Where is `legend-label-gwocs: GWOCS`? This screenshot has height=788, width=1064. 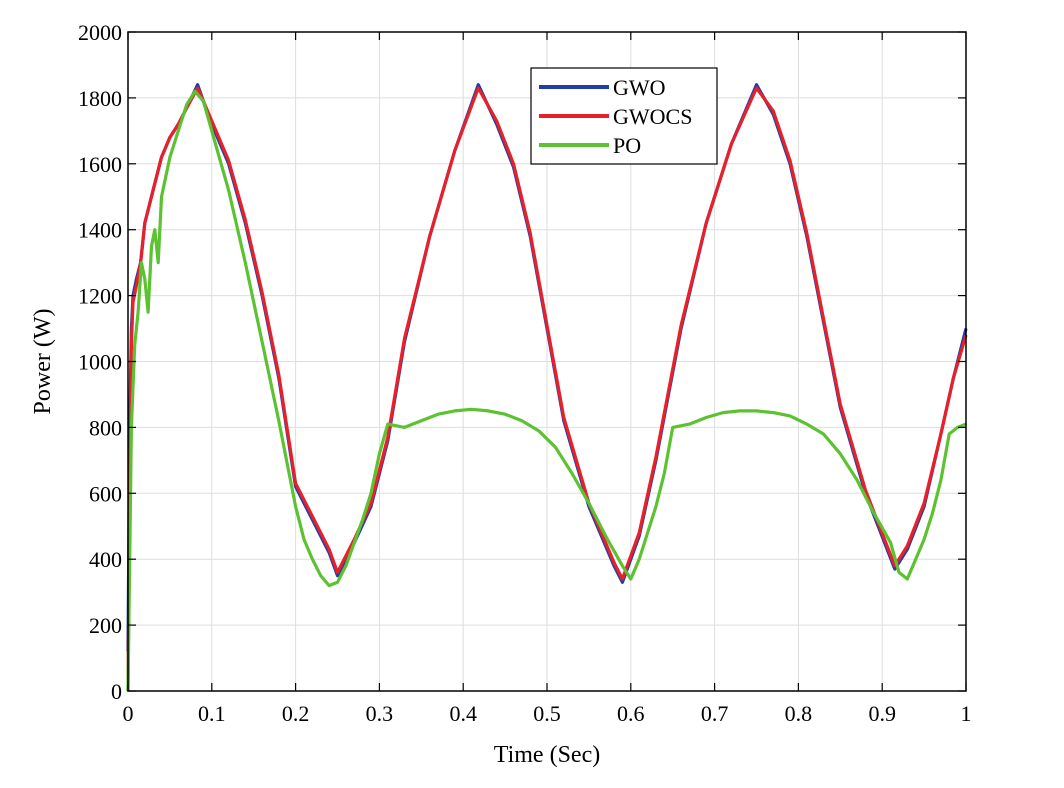 legend-label-gwocs: GWOCS is located at coordinates (652, 116).